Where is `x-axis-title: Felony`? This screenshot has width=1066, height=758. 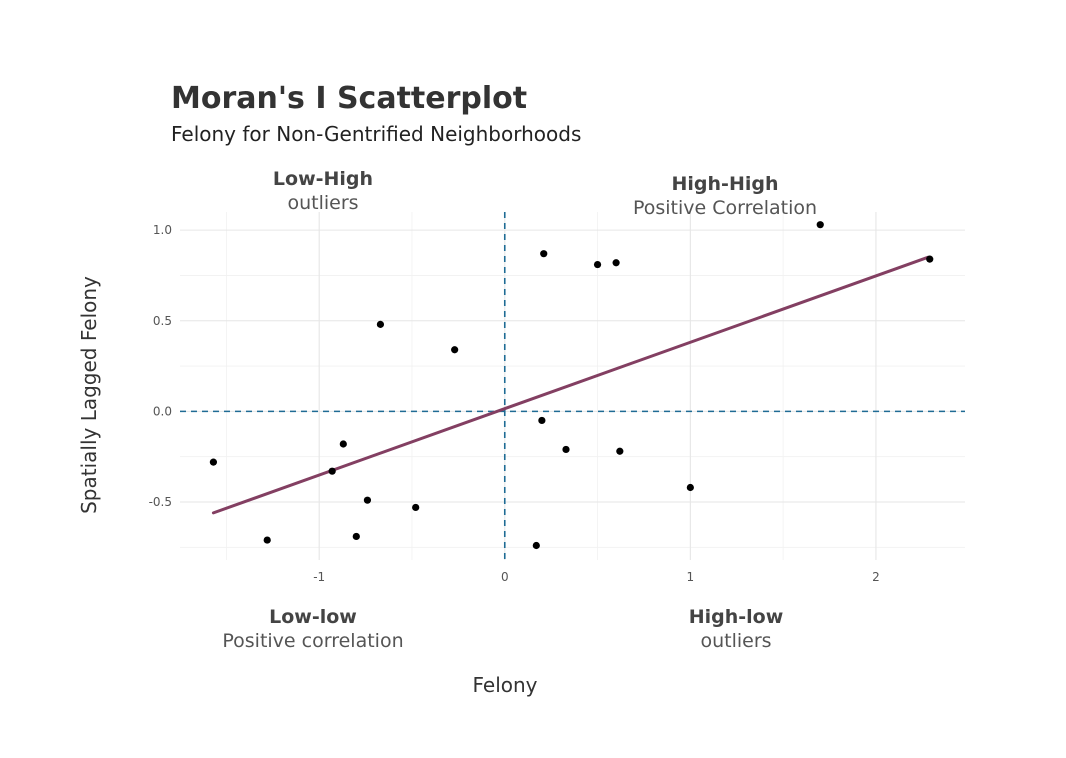
x-axis-title: Felony is located at coordinates (504, 685).